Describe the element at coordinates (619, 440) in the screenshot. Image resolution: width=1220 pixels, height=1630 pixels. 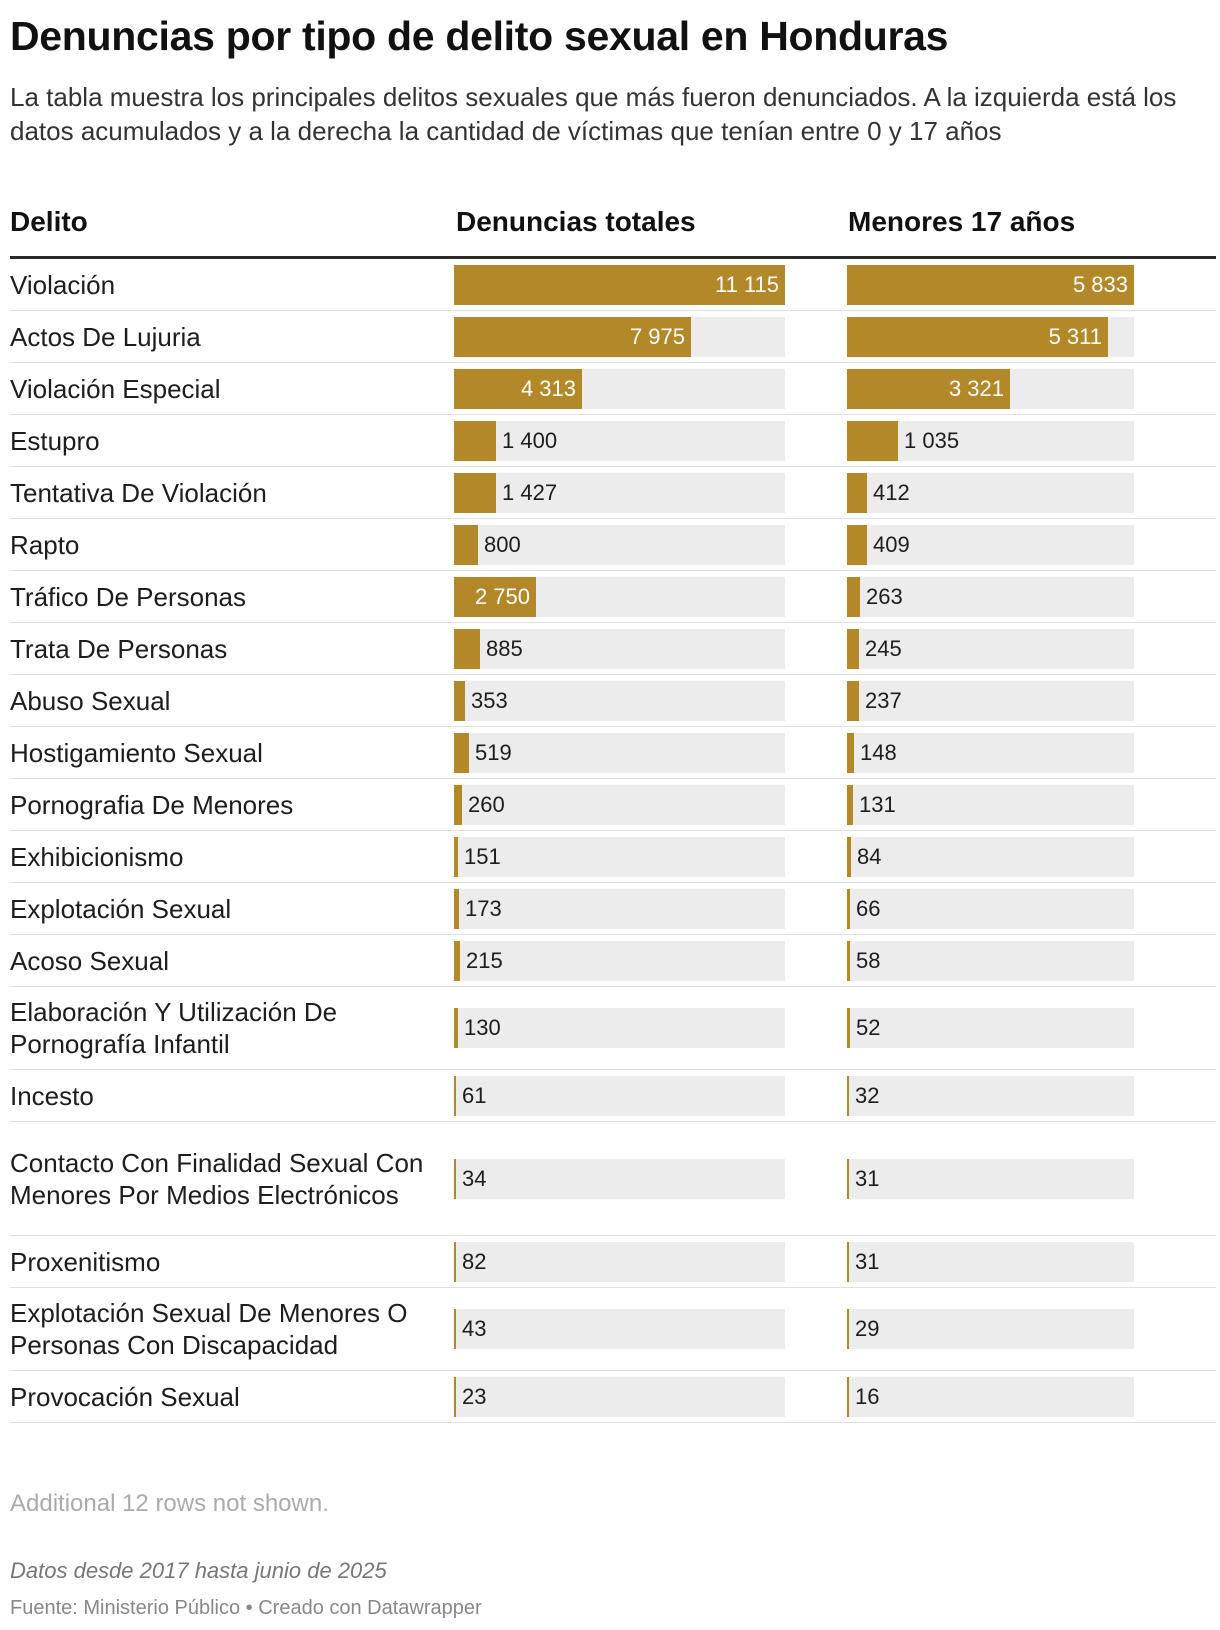
I see `totales-bar-track: 1 400` at that location.